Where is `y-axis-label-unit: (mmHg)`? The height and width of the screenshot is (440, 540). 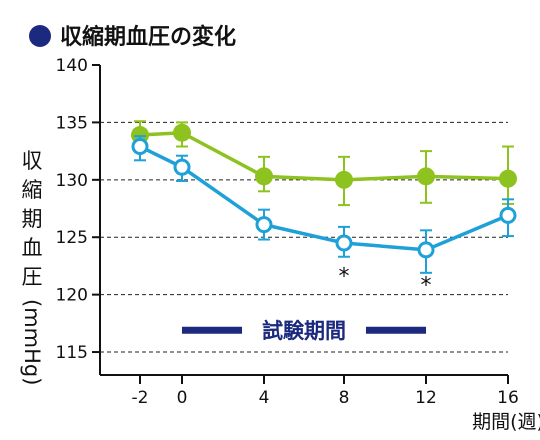
y-axis-label-unit: (mmHg) is located at coordinates (32, 342).